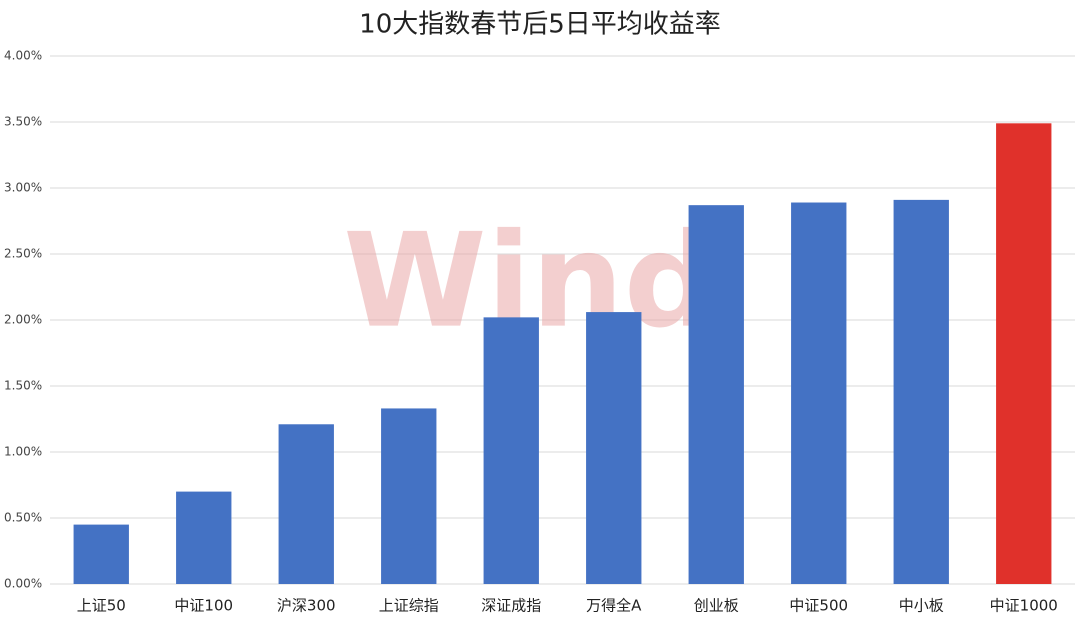 This screenshot has height=619, width=1080. Describe the element at coordinates (23, 188) in the screenshot. I see `y-tick-label: 3.00%` at that location.